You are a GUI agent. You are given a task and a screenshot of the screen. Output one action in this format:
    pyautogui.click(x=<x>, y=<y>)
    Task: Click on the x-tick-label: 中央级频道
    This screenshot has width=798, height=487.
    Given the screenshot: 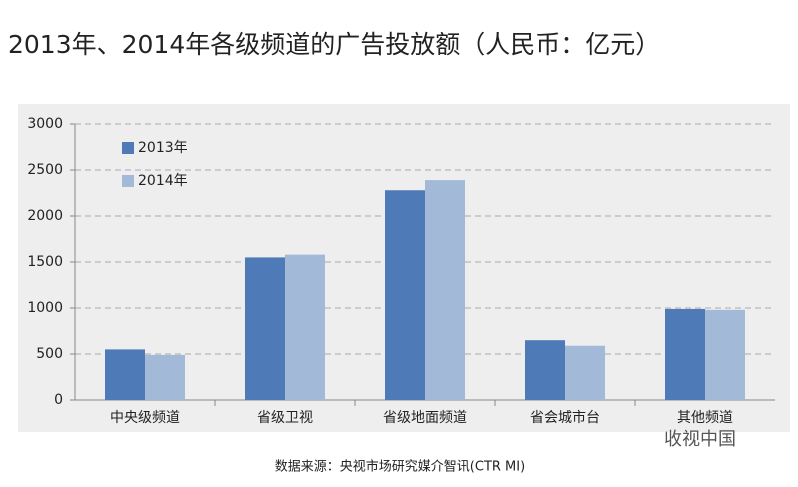 What is the action you would take?
    pyautogui.click(x=145, y=418)
    